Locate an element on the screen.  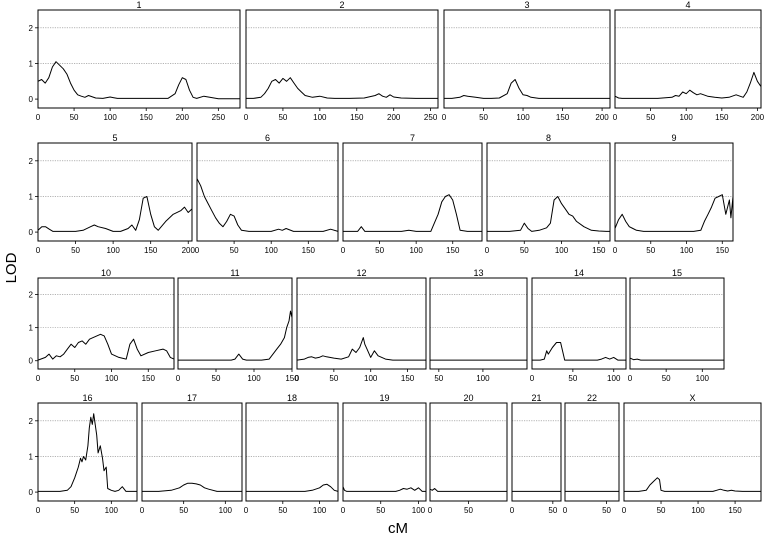
chart-panel: 17 50 100 0 is located at coordinates (191, 454).